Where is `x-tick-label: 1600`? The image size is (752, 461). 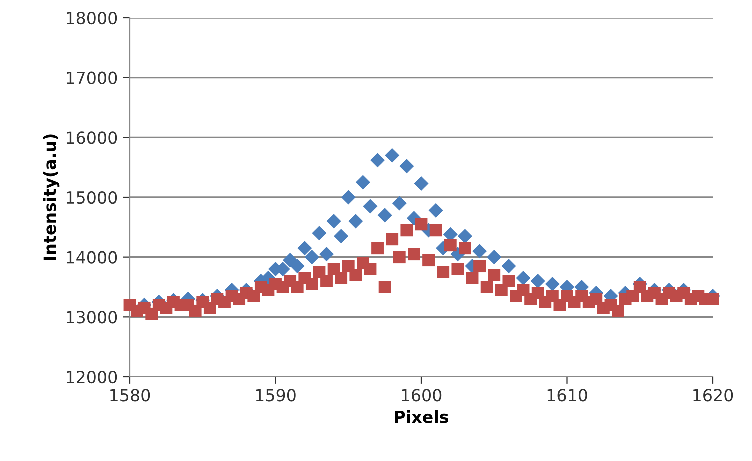 x-tick-label: 1600 is located at coordinates (422, 395).